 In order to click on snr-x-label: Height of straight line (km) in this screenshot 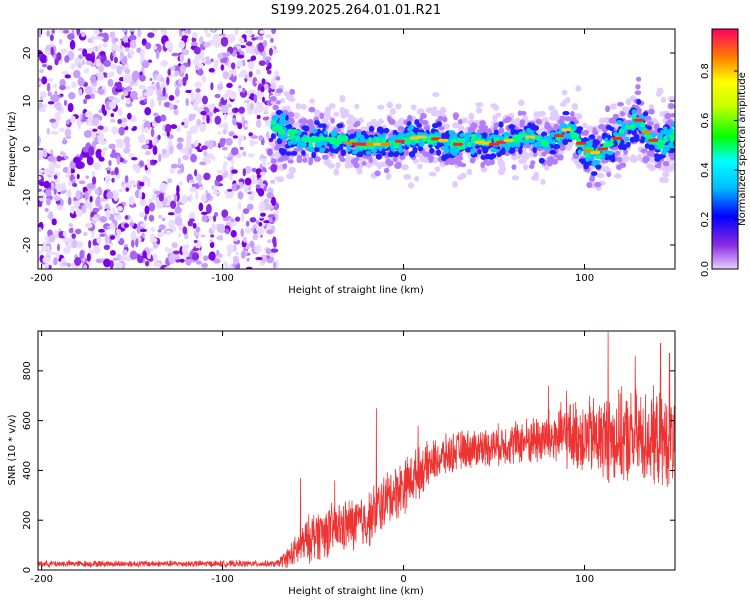, I will do `click(356, 591)`.